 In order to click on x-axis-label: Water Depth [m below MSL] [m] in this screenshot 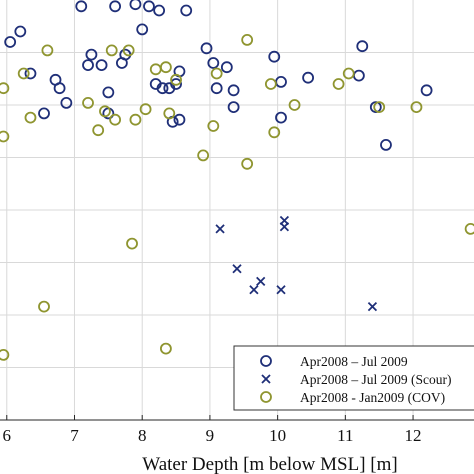, I will do `click(269, 464)`.